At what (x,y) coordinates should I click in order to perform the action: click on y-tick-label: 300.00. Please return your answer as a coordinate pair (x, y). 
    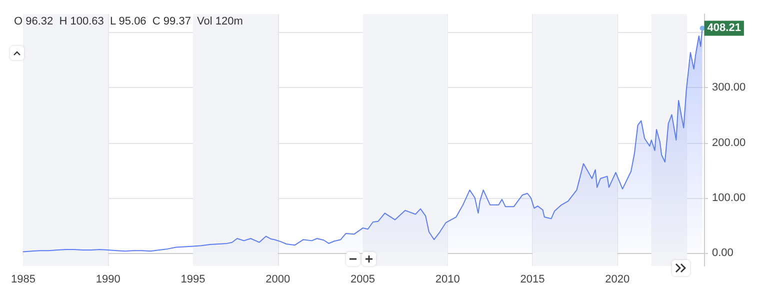
    Looking at the image, I should click on (729, 88).